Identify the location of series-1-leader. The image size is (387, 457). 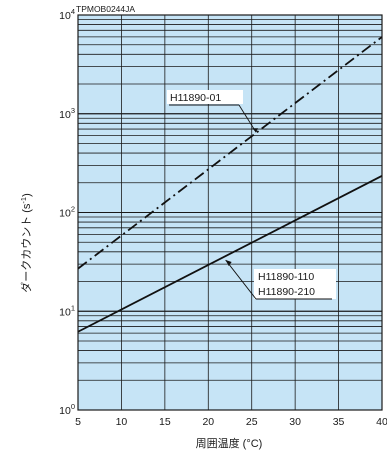
(247, 118).